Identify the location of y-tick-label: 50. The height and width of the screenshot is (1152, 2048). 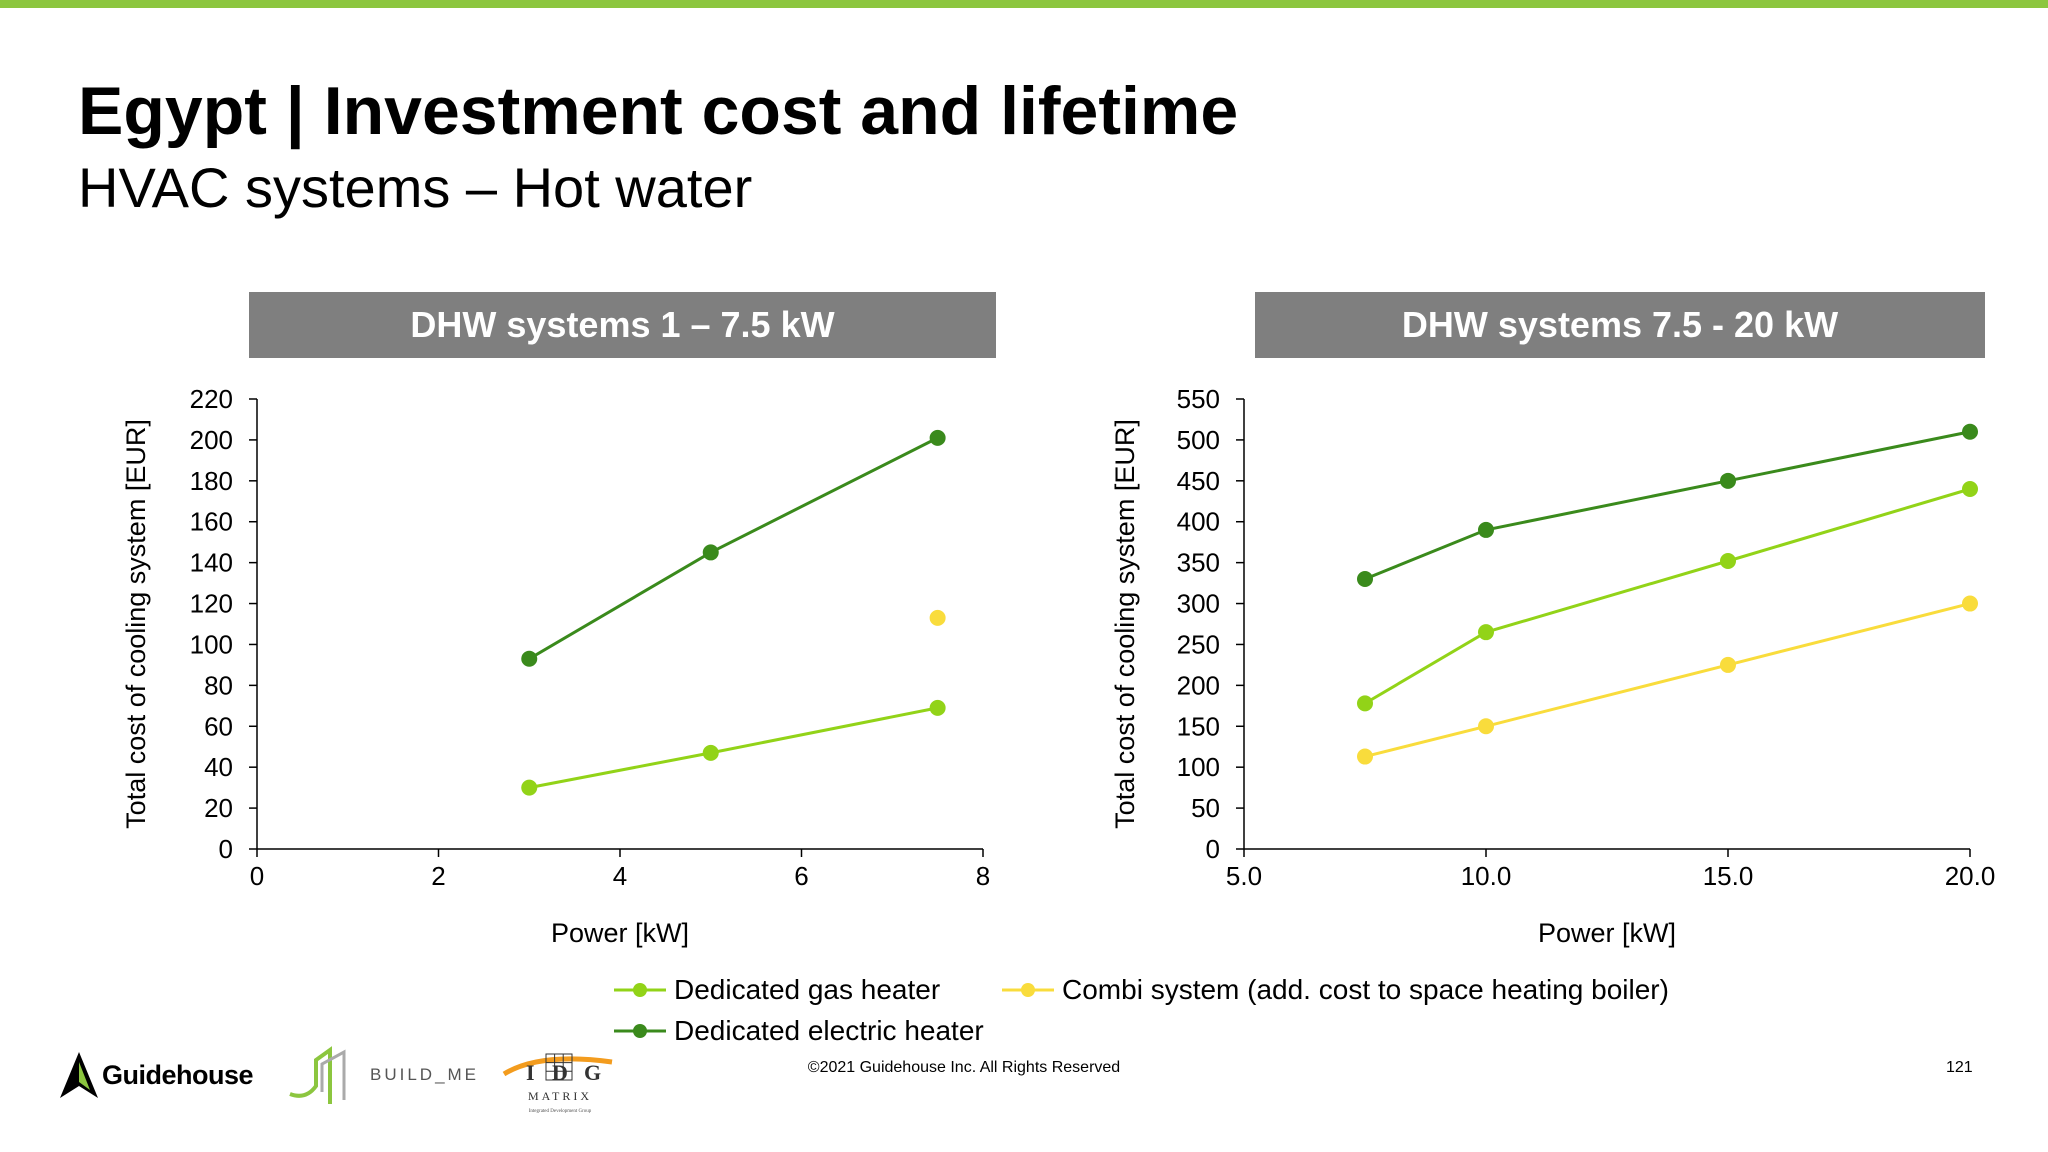
(1205, 808).